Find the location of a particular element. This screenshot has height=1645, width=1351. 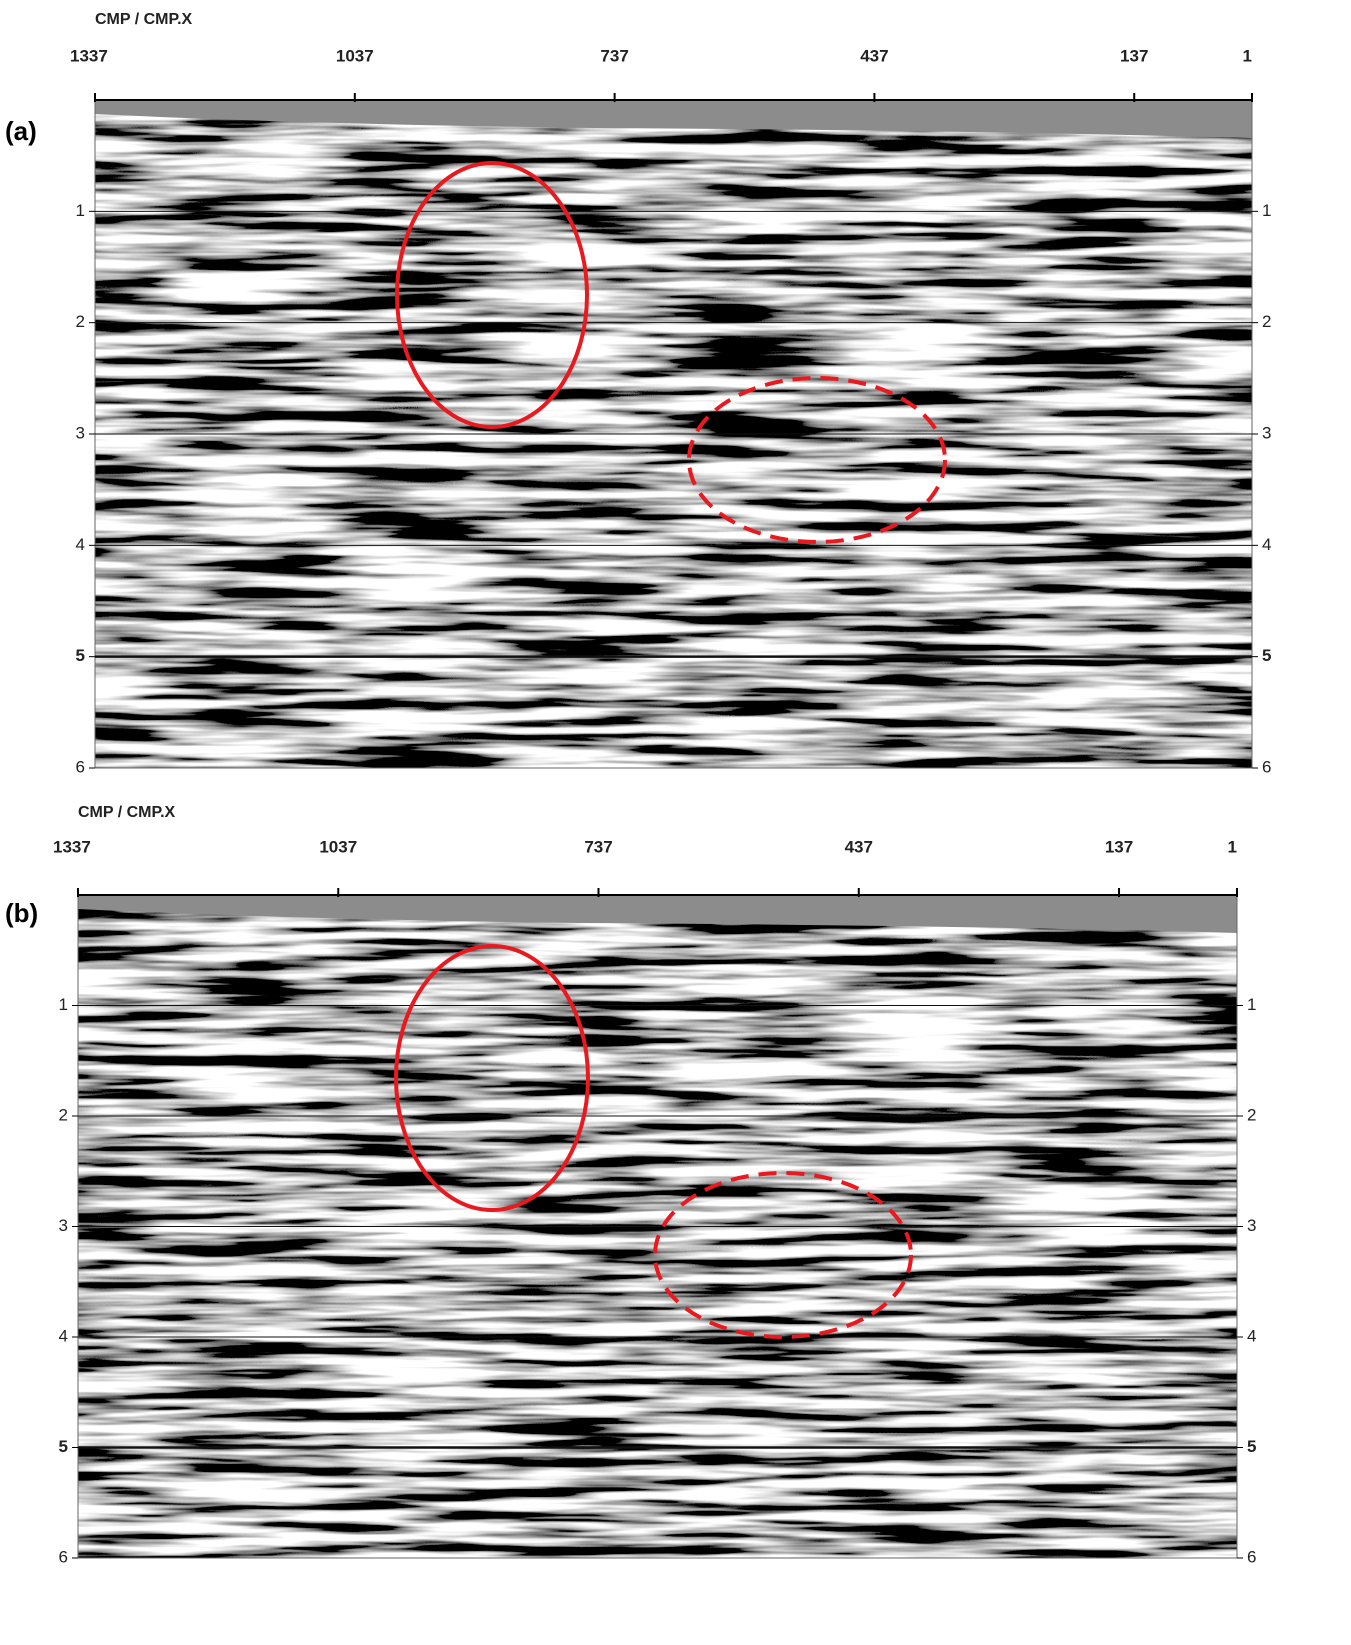

panel-label: (b) is located at coordinates (21, 913).